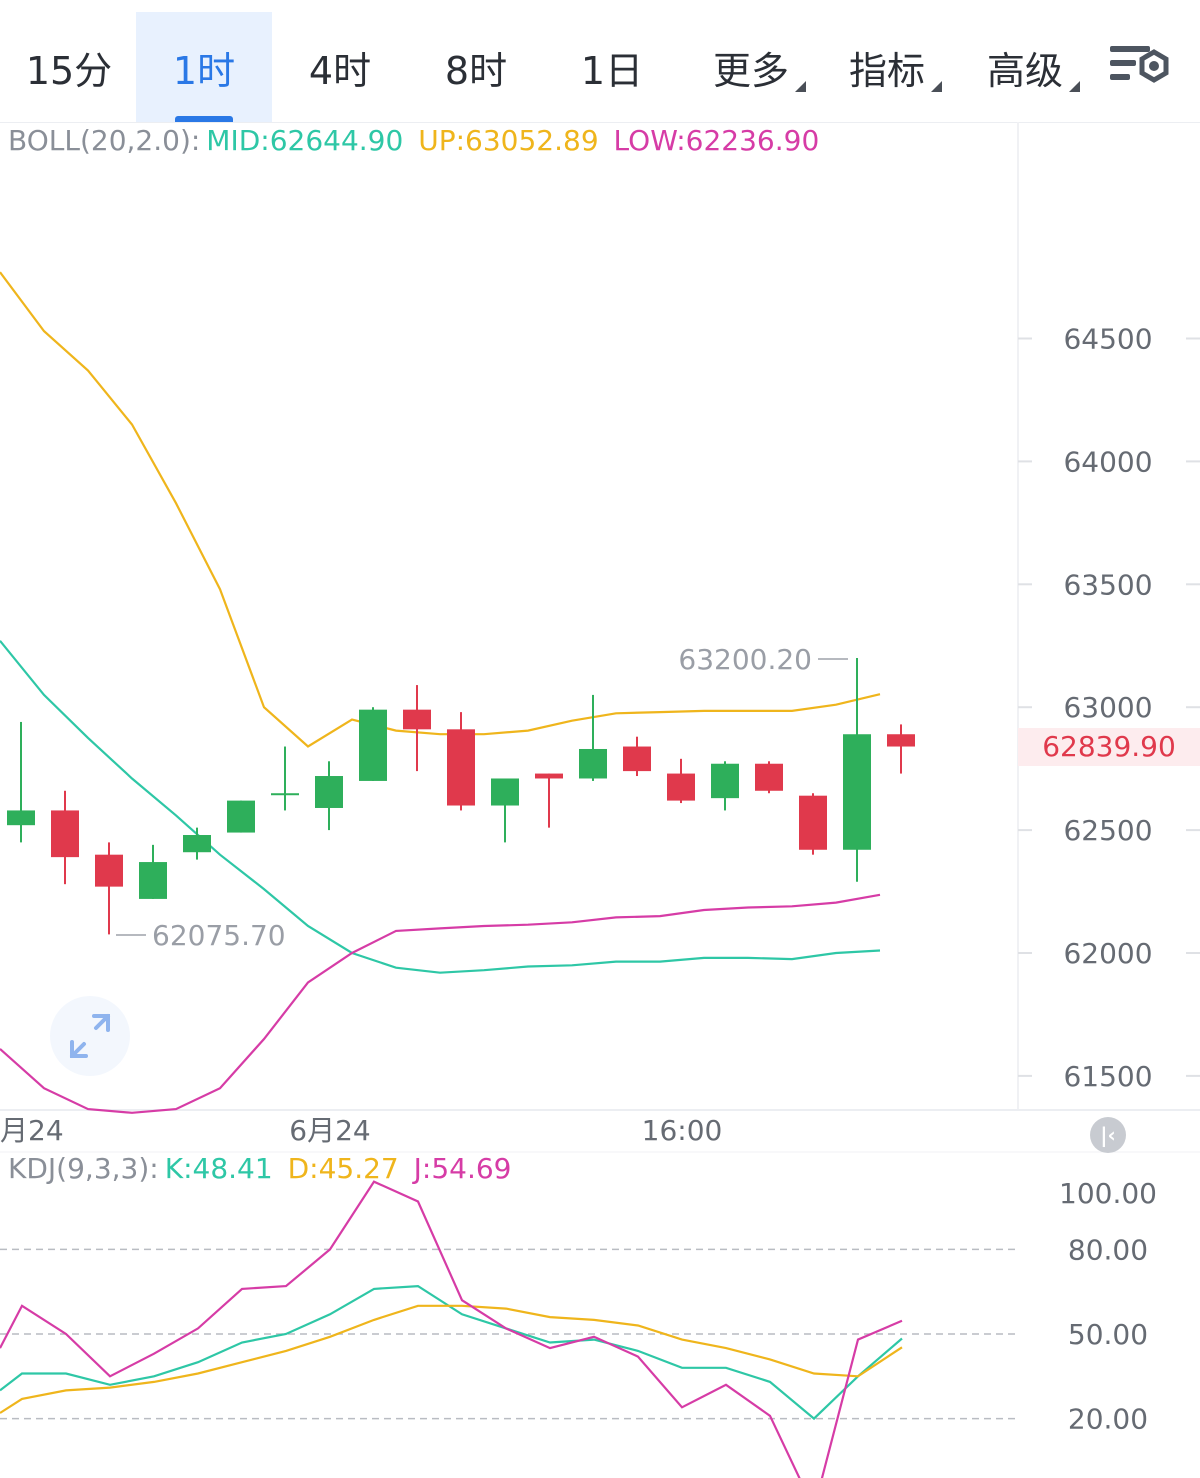 This screenshot has height=1478, width=1200. Describe the element at coordinates (1108, 1419) in the screenshot. I see `kdj-tick-label: 20.00` at that location.